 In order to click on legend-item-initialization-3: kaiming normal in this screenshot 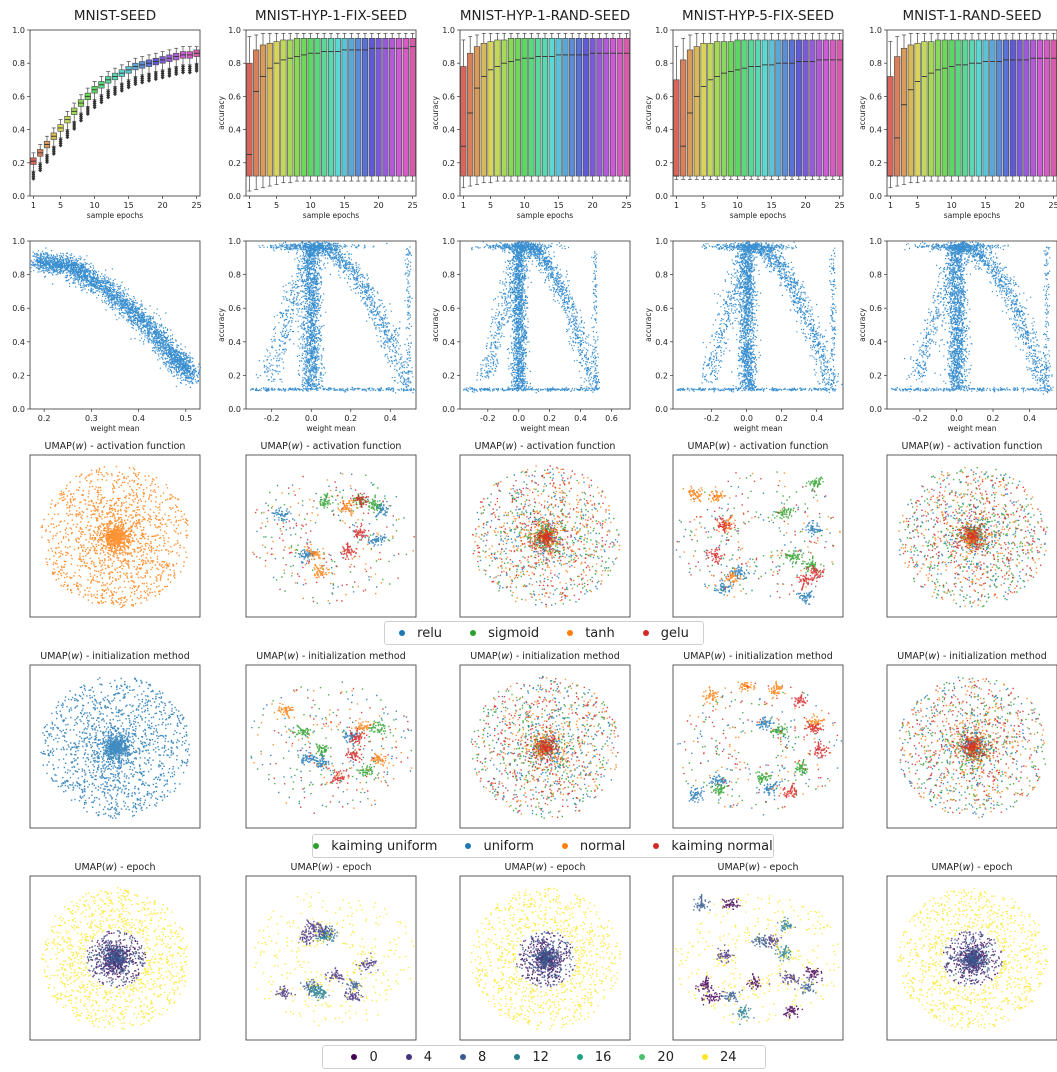, I will do `click(713, 846)`.